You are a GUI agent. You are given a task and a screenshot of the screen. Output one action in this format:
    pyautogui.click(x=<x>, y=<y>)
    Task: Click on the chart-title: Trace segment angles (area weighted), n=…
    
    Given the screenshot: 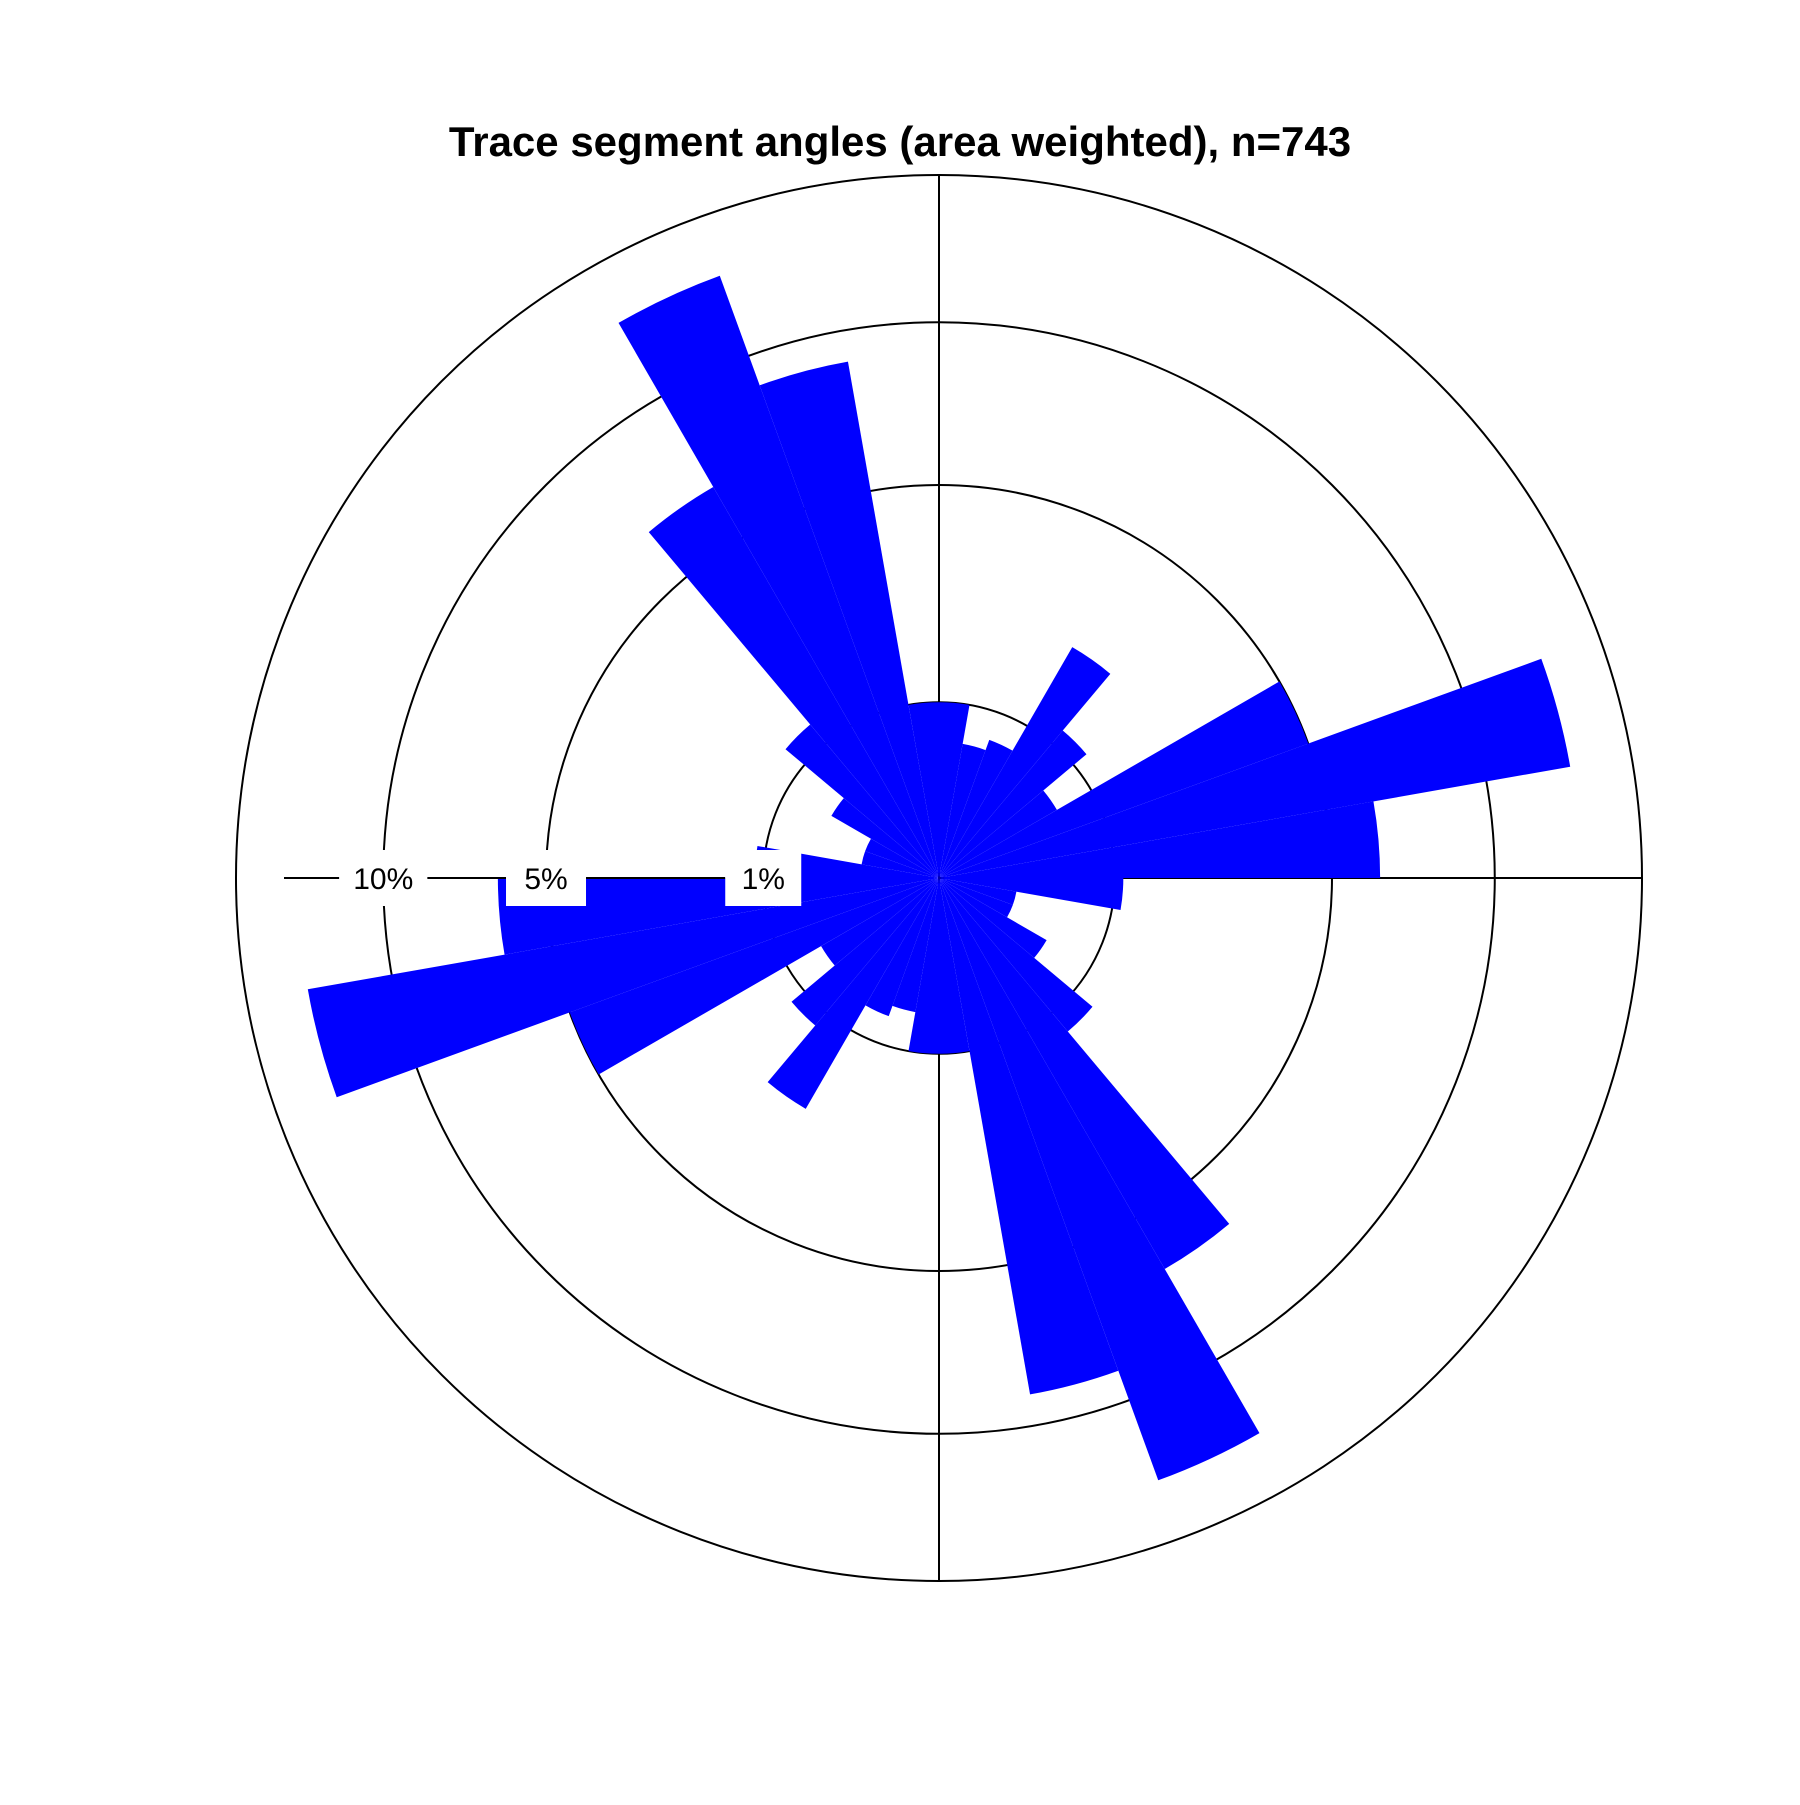 What is the action you would take?
    pyautogui.click(x=900, y=141)
    